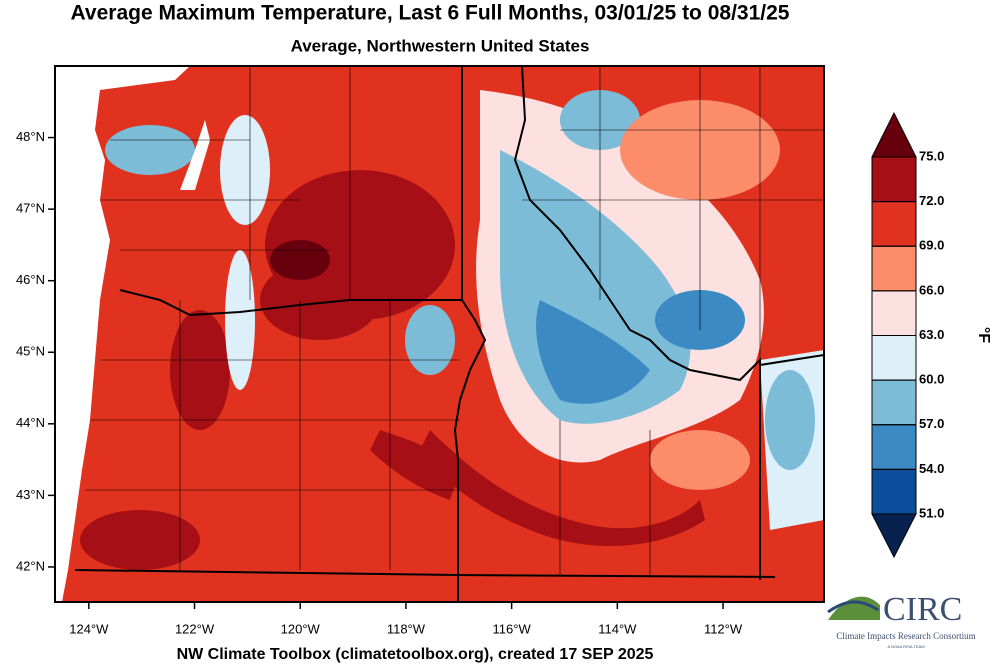 The image size is (991, 671). What do you see at coordinates (894, 134) in the screenshot?
I see `colorbar-over` at bounding box center [894, 134].